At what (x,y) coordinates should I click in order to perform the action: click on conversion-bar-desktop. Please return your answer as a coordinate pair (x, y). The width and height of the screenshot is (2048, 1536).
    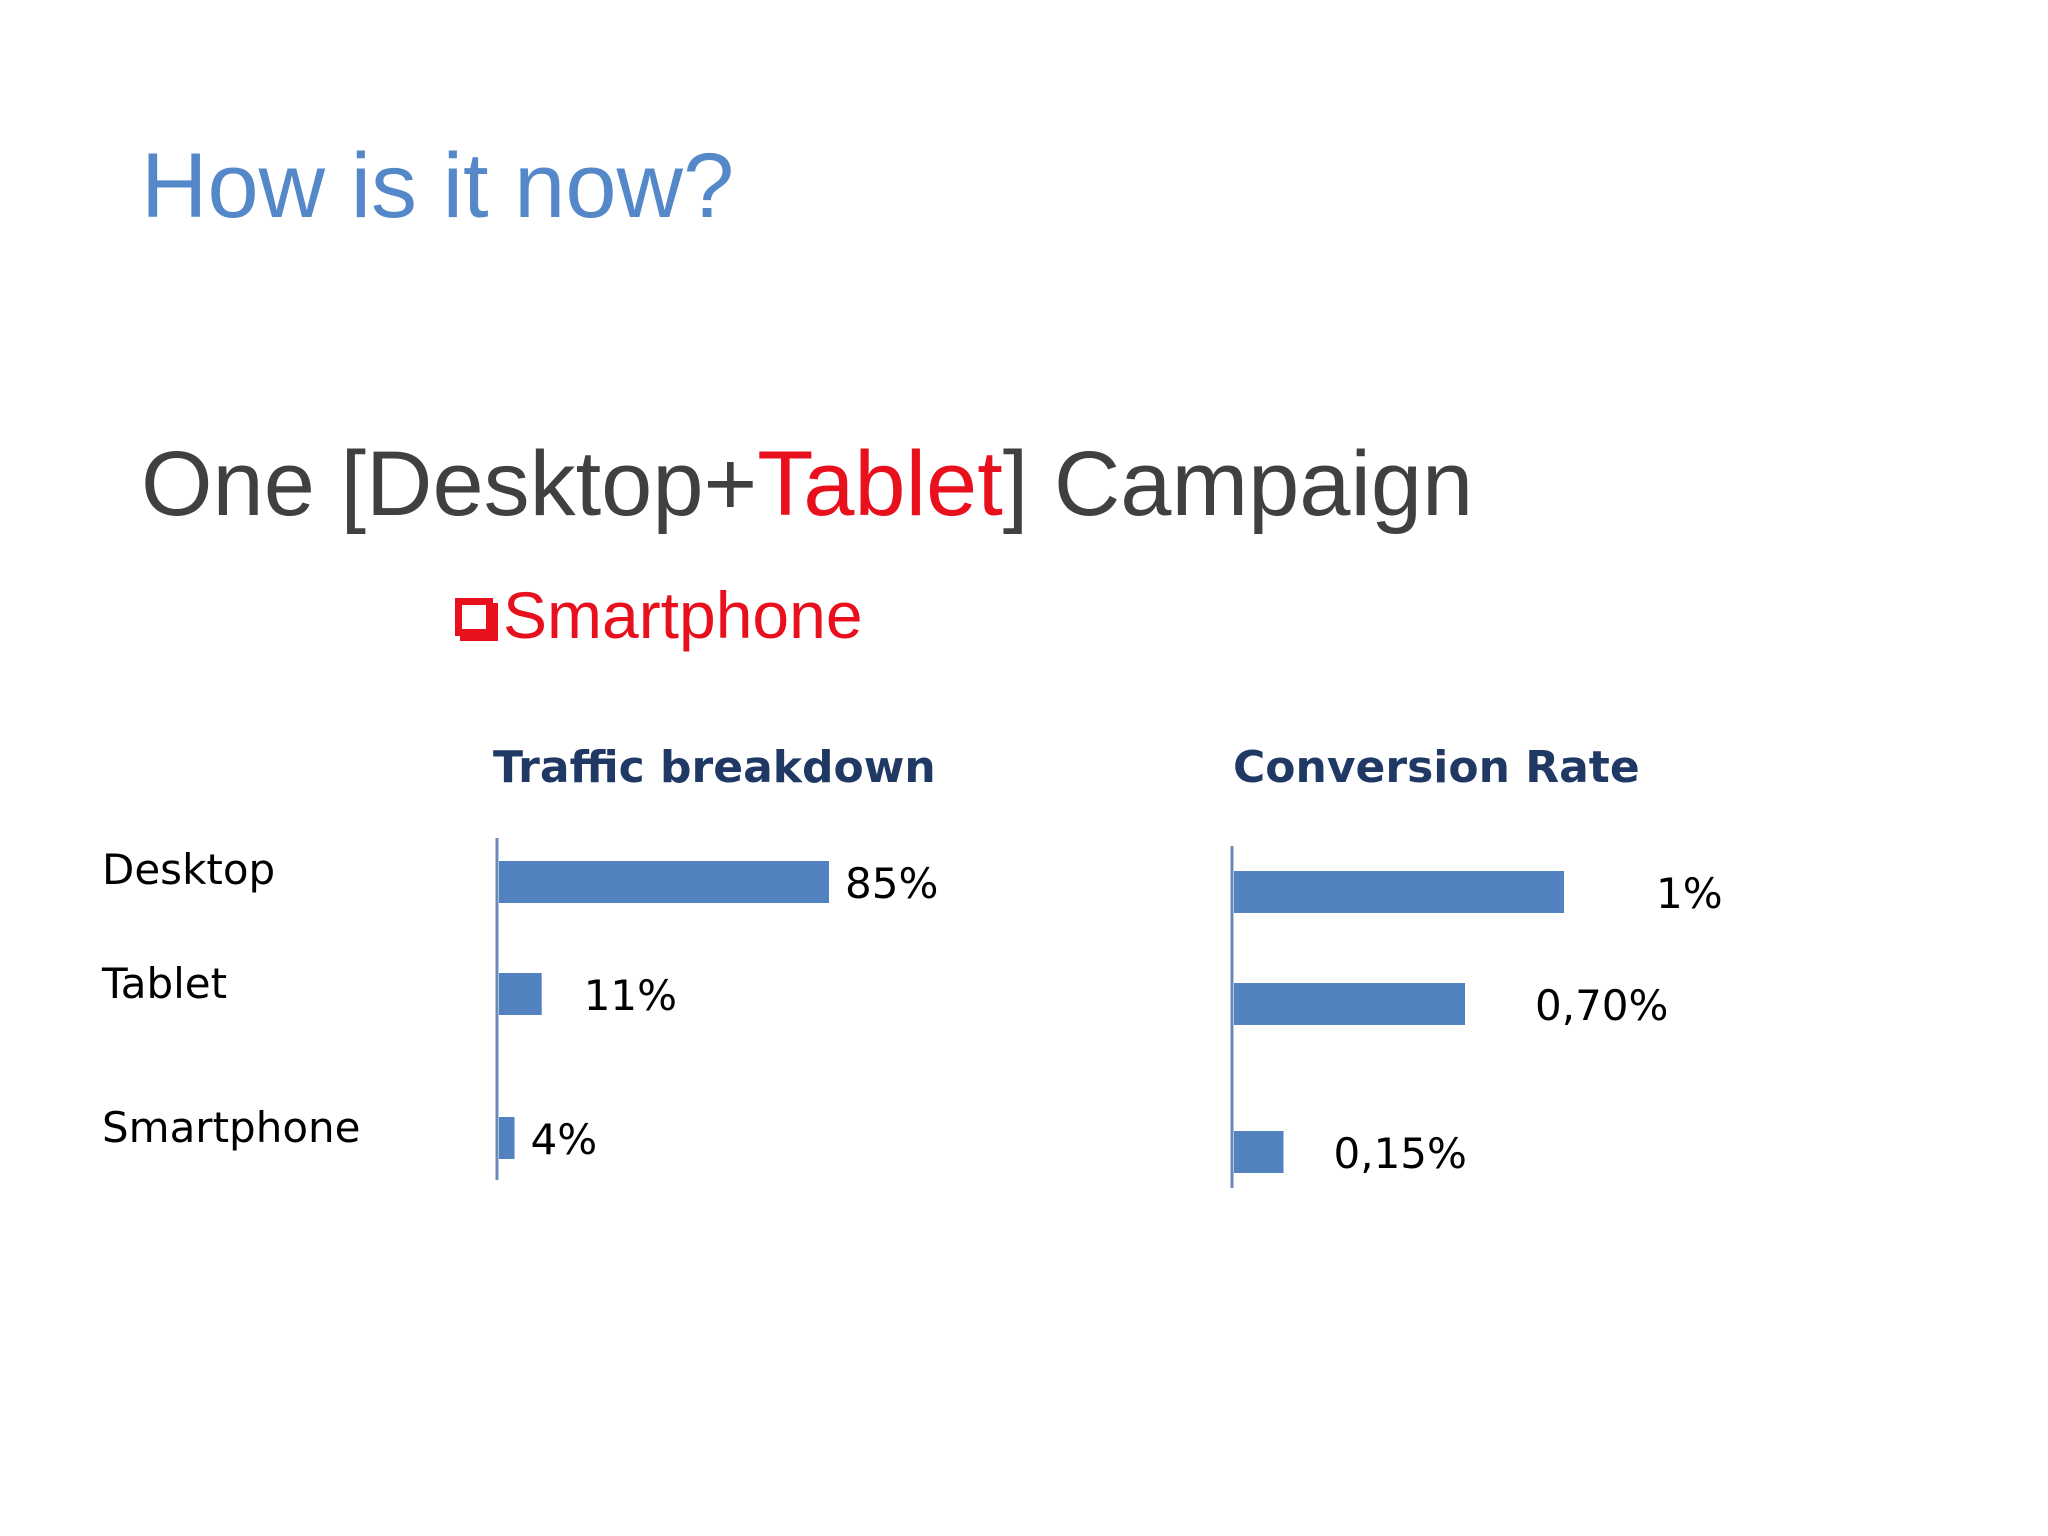
    Looking at the image, I should click on (1399, 892).